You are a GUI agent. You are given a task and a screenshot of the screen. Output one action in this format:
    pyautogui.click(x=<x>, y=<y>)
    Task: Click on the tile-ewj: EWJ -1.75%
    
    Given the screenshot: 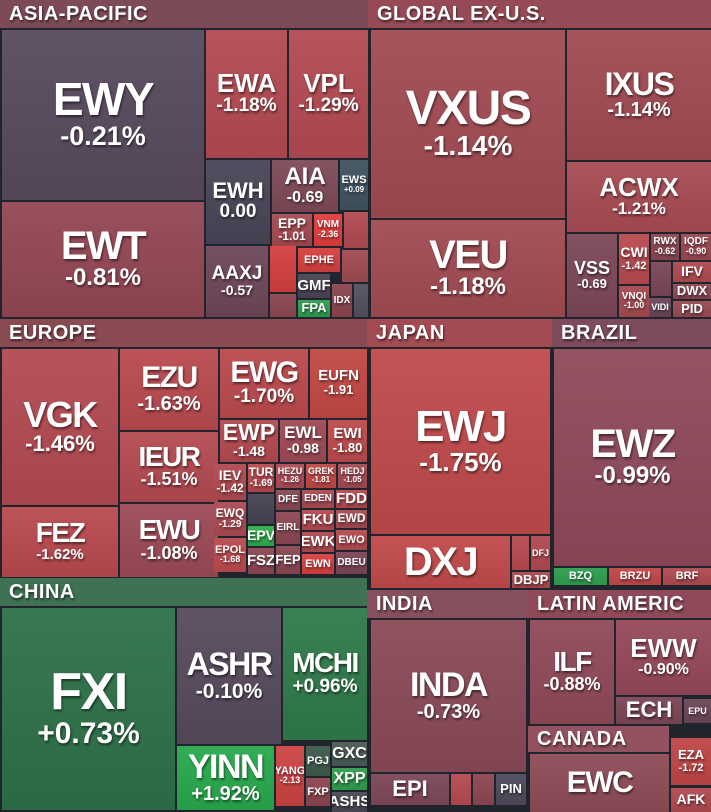 What is the action you would take?
    pyautogui.click(x=460, y=441)
    